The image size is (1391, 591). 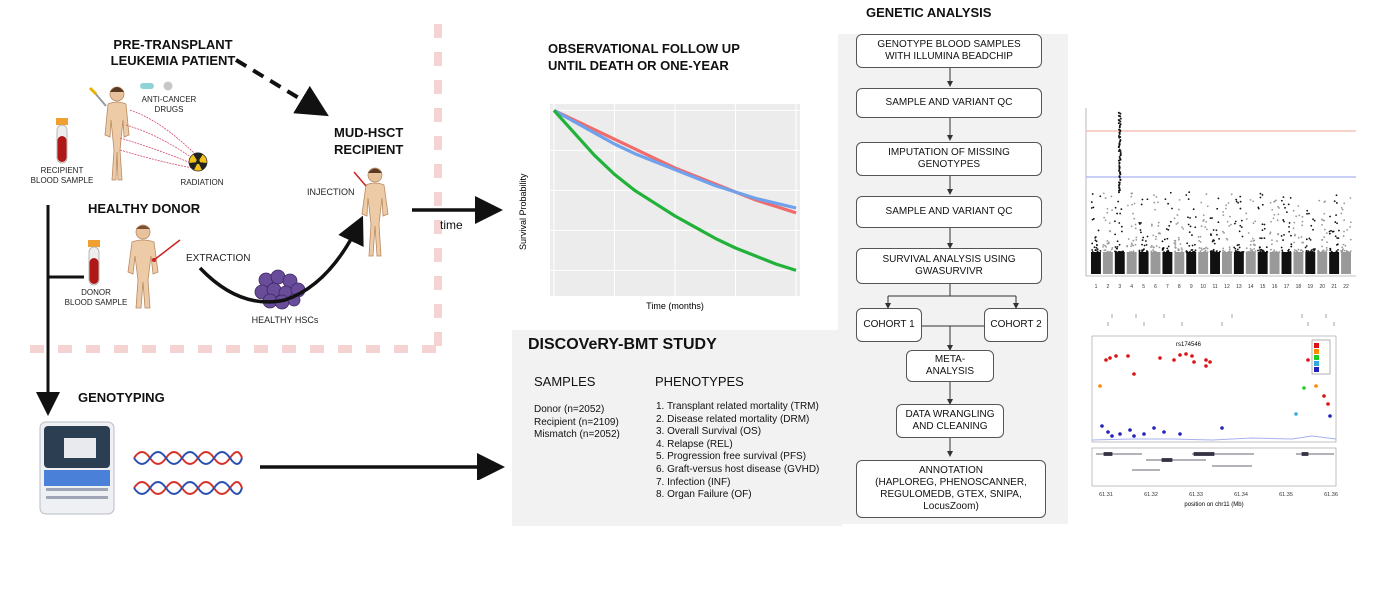 I want to click on radiation-icon, so click(x=198, y=162).